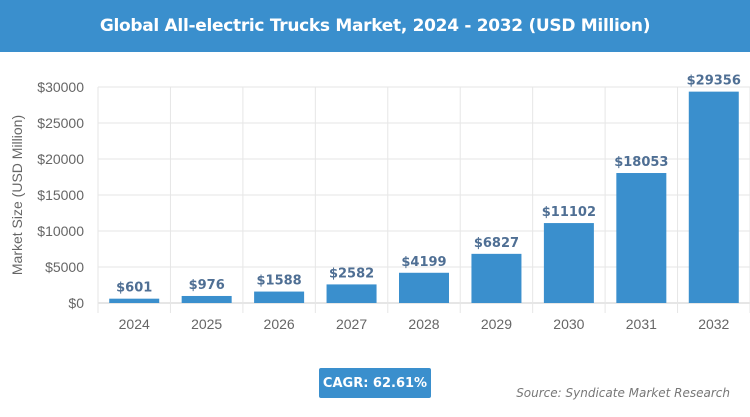 The width and height of the screenshot is (750, 417). Describe the element at coordinates (206, 324) in the screenshot. I see `x-tick-label: 2025` at that location.